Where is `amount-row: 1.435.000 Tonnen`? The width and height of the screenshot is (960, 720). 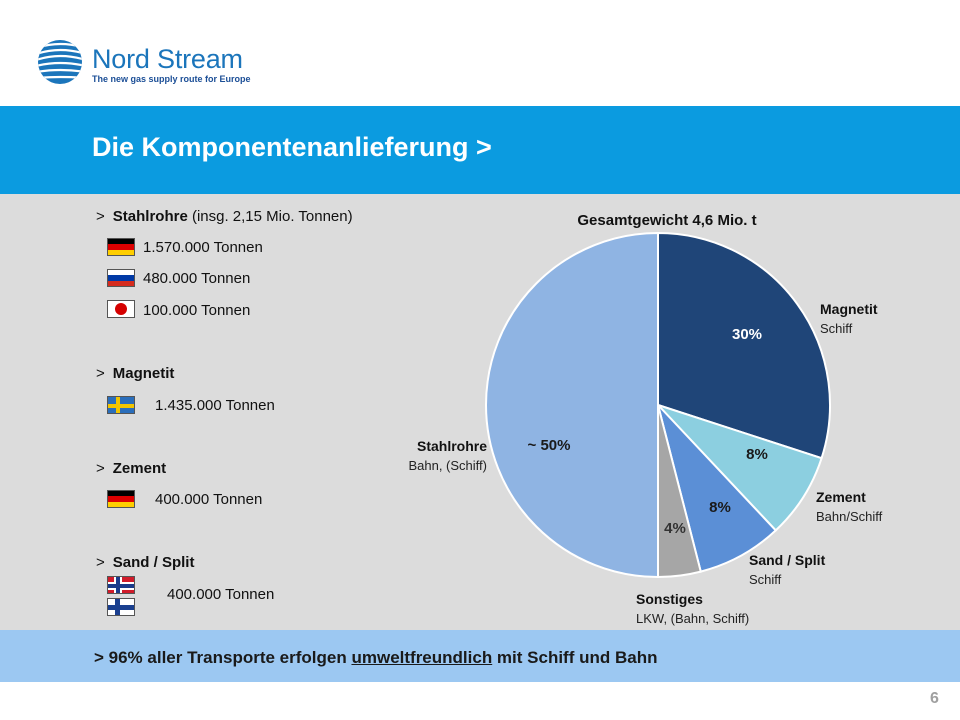 amount-row: 1.435.000 Tonnen is located at coordinates (215, 405).